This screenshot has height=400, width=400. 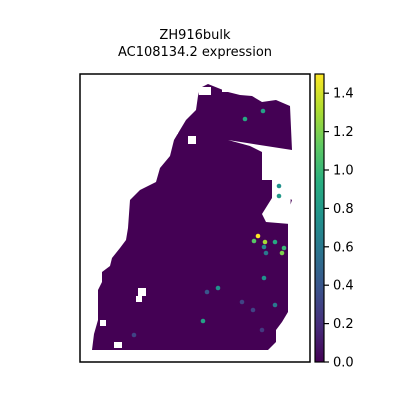 What do you see at coordinates (343, 171) in the screenshot?
I see `colorbar-tick-label: 1.0` at bounding box center [343, 171].